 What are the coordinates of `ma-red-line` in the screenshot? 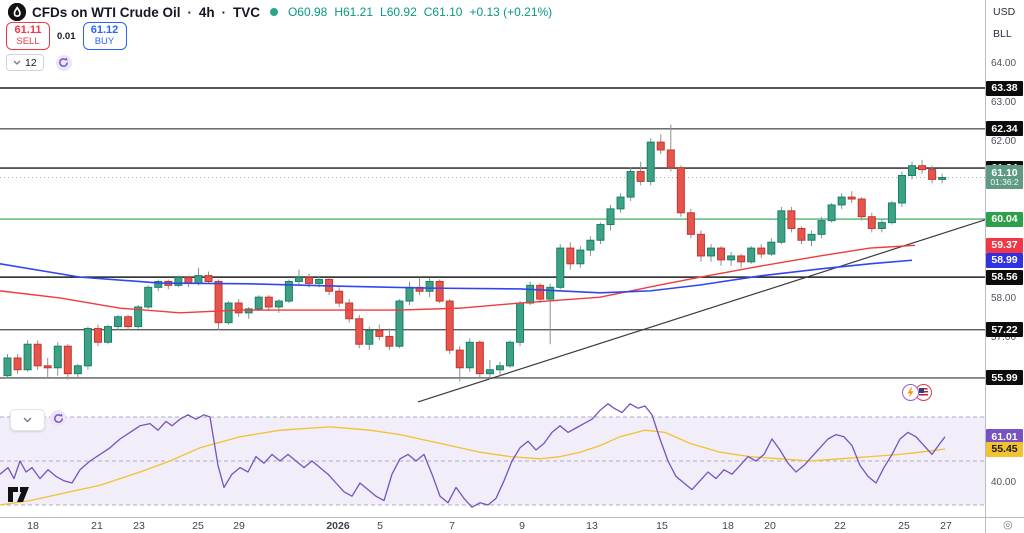 It's located at (458, 279).